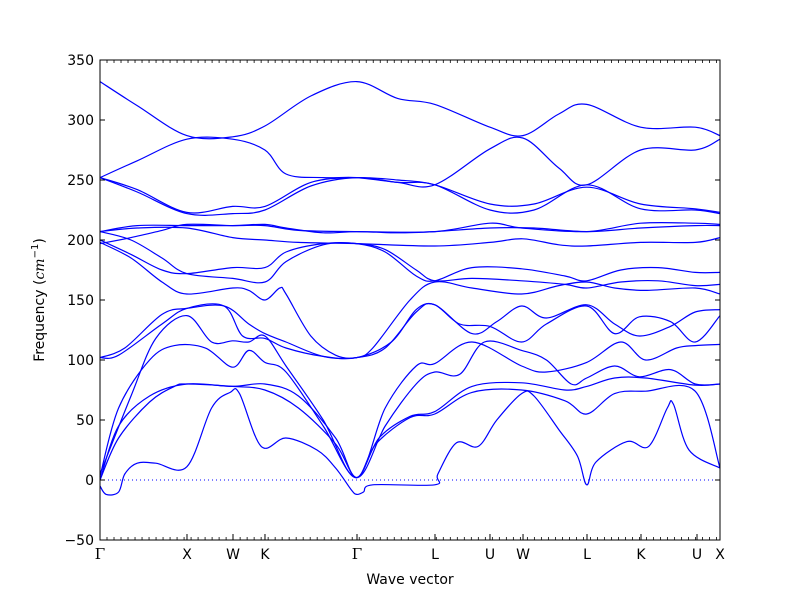 The image size is (800, 600). What do you see at coordinates (85, 421) in the screenshot?
I see `y-tick-label: 50` at bounding box center [85, 421].